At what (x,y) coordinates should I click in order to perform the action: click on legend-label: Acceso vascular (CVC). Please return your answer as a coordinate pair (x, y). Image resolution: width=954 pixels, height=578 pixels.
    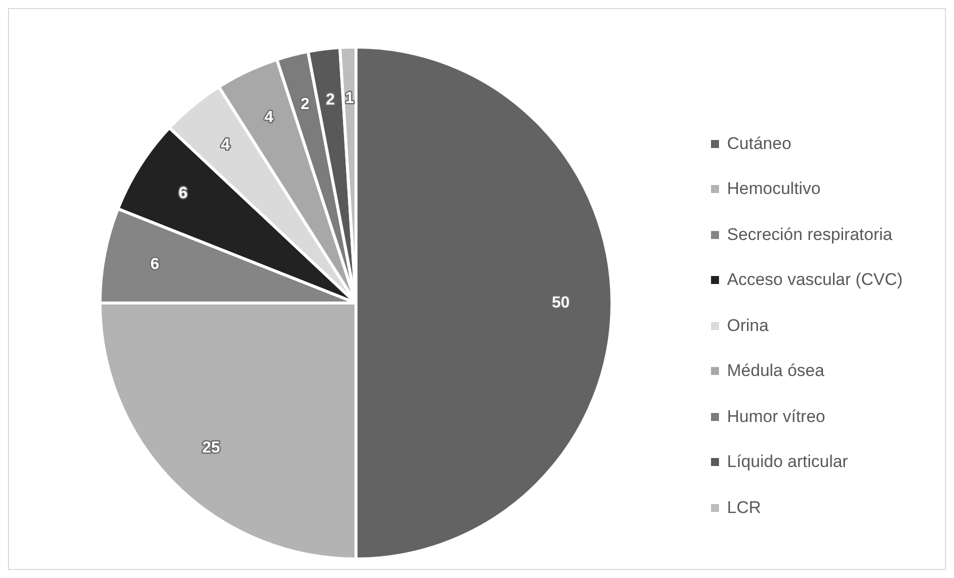
    Looking at the image, I should click on (815, 280).